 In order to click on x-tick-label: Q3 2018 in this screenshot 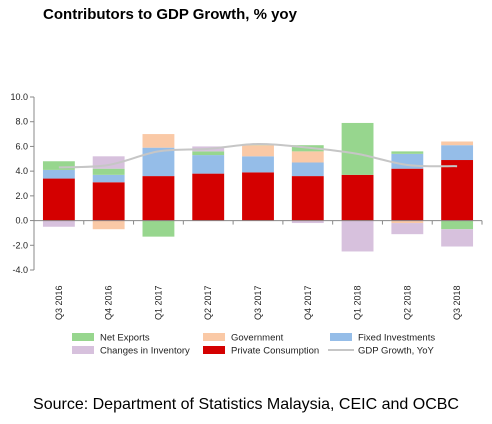, I will do `click(457, 302)`.